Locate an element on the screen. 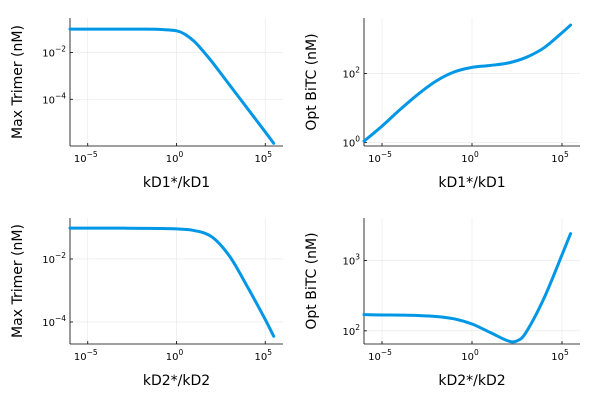  tick-exponent: 3 is located at coordinates (357, 256).